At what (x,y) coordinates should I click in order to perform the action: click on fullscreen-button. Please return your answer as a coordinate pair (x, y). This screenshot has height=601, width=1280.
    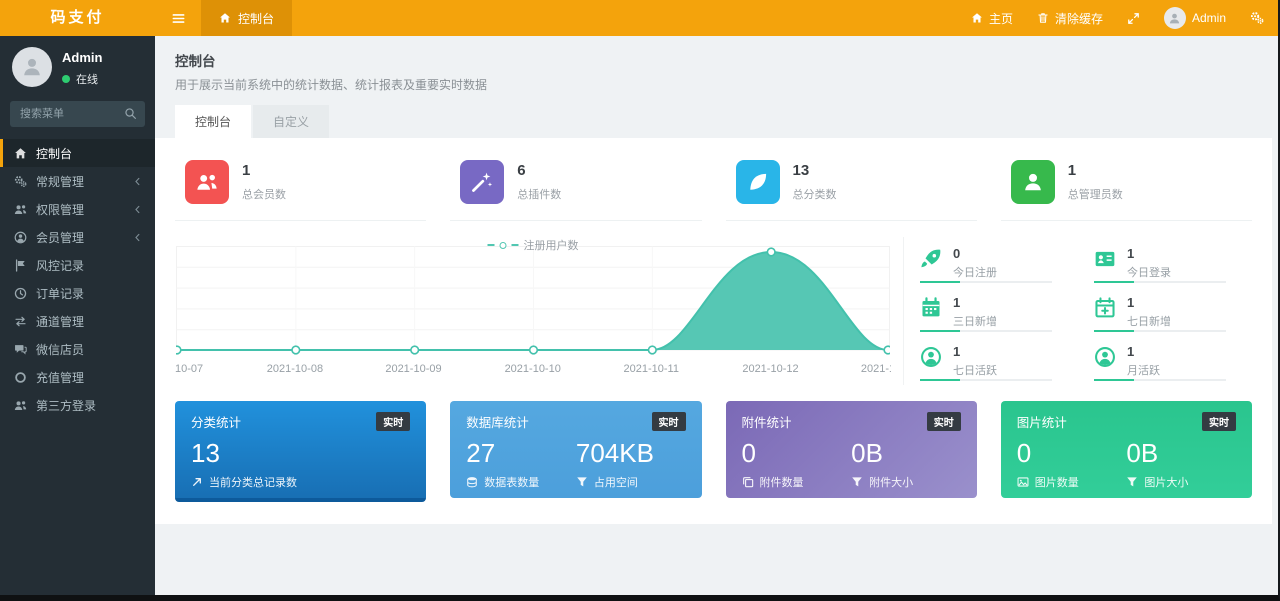
    Looking at the image, I should click on (1133, 18).